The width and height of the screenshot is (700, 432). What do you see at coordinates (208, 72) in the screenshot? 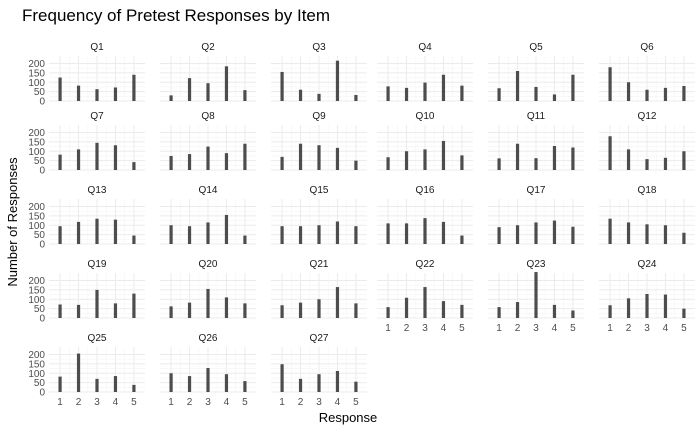
I see `facet-q2: Q2` at bounding box center [208, 72].